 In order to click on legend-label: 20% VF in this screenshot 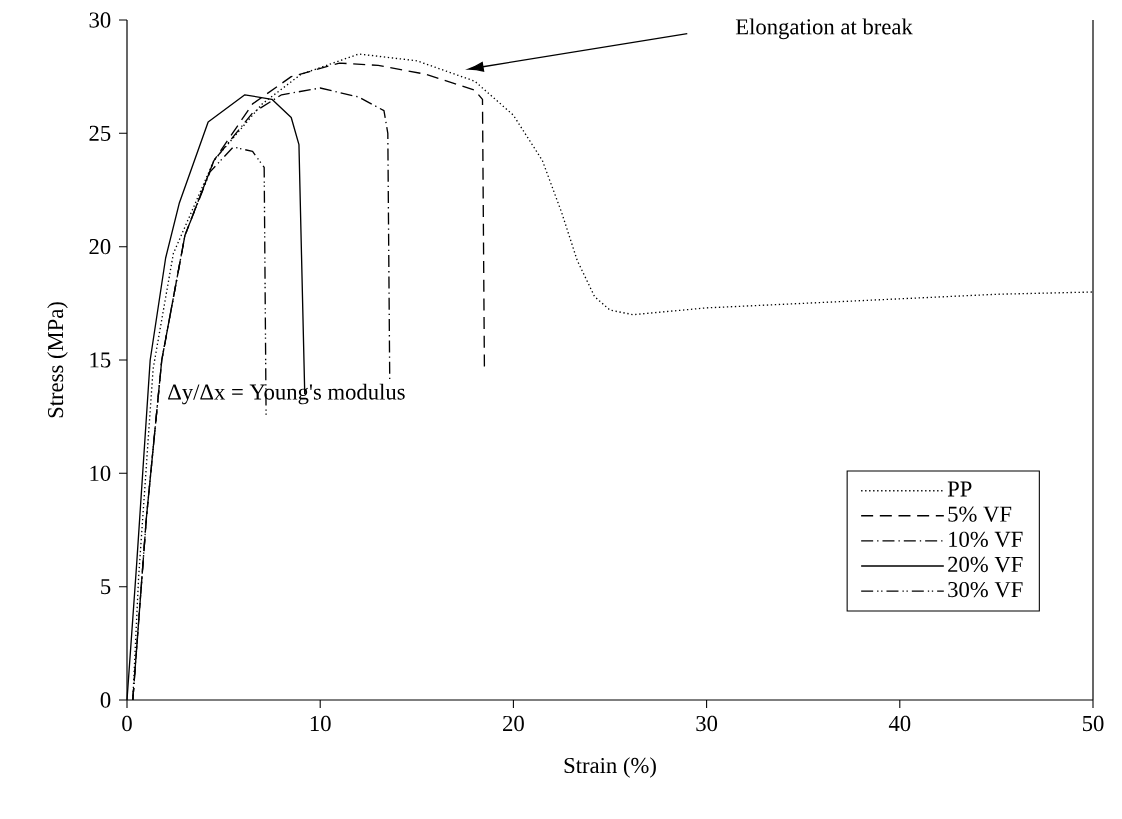, I will do `click(985, 564)`.